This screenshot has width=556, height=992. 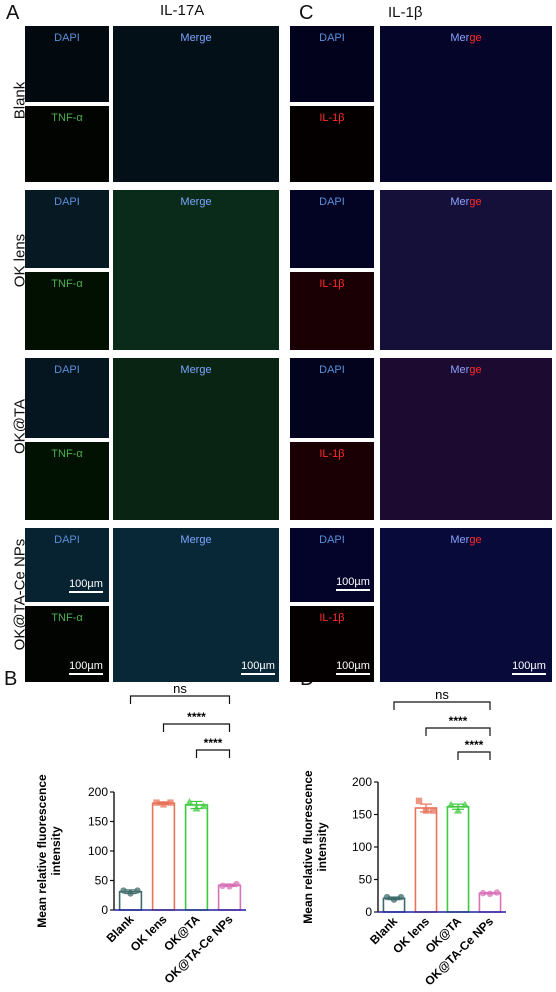 What do you see at coordinates (196, 605) in the screenshot?
I see `micrograph-a-okce-merge: Merge 100µm` at bounding box center [196, 605].